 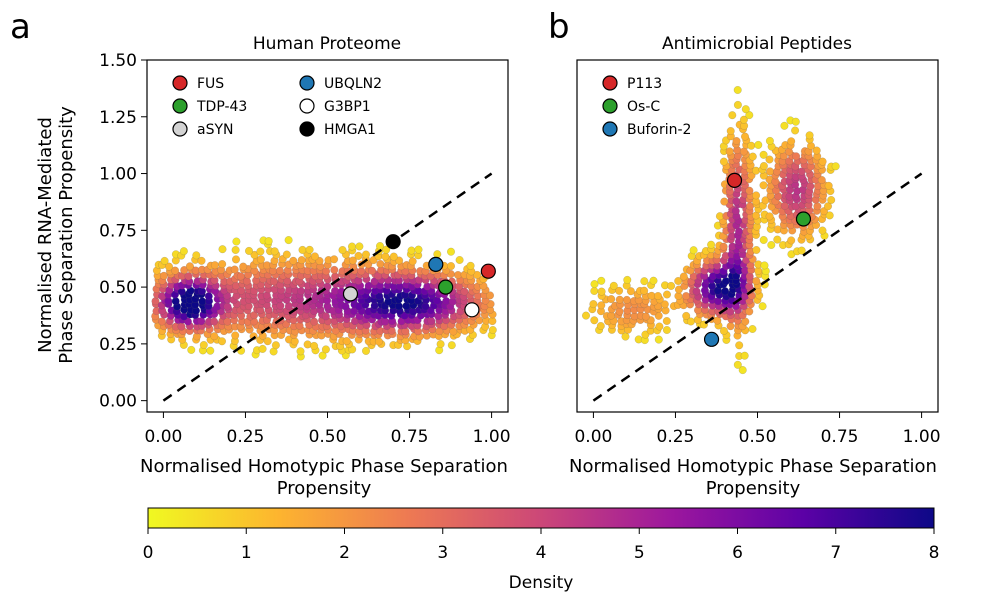 I want to click on y-tick-label: 1.50, so click(x=118, y=61).